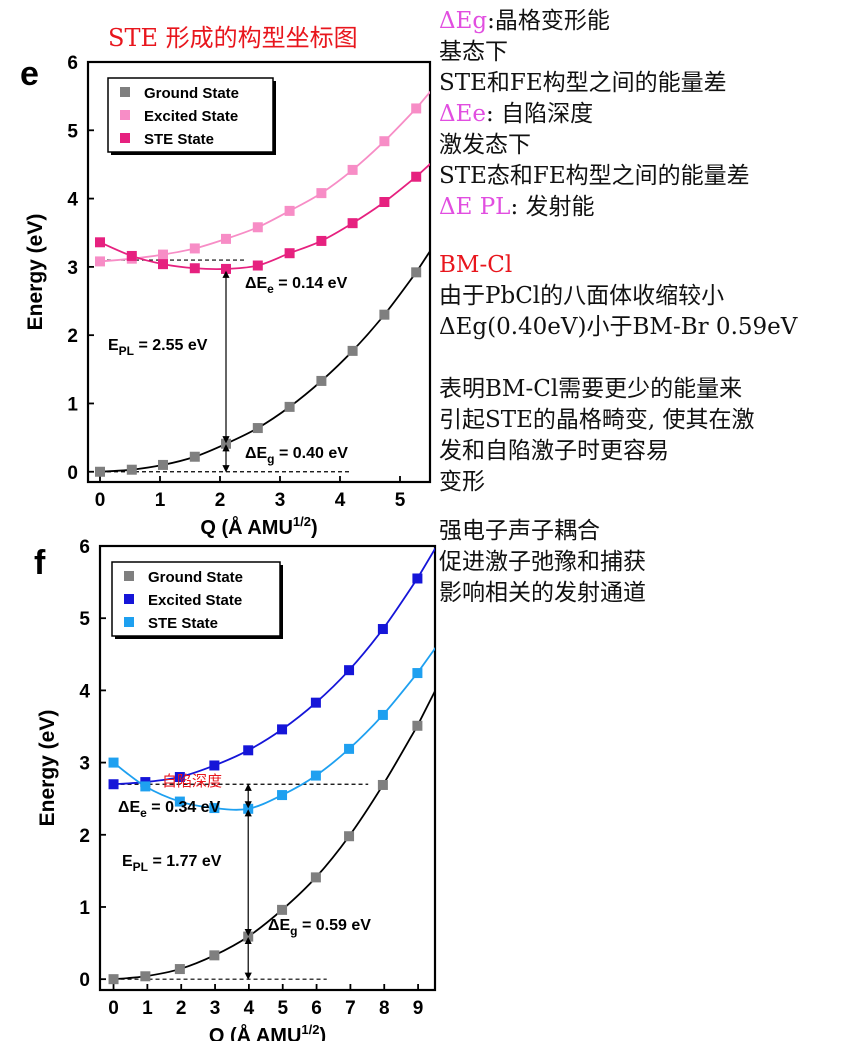  I want to click on x-tick-label: 2, so click(181, 1008).